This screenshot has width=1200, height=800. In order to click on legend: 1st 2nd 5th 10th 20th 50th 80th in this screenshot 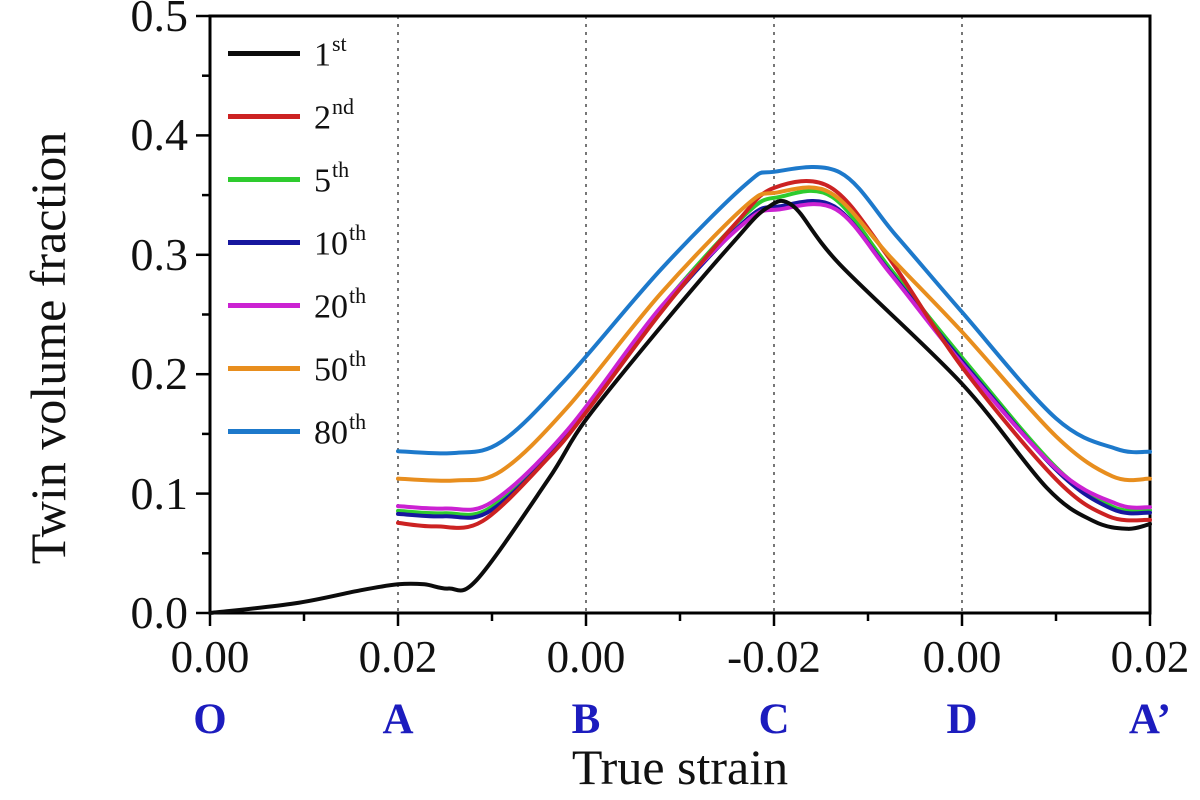, I will do `click(297, 242)`.